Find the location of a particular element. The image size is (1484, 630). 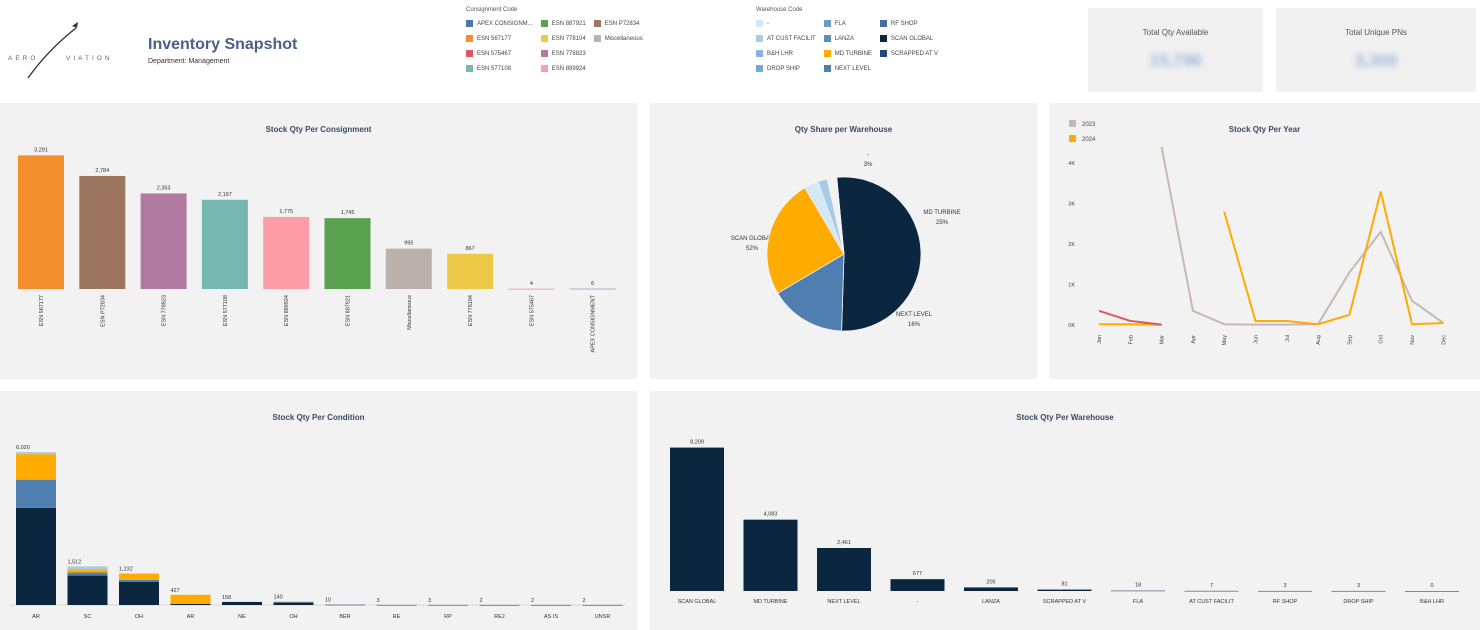

consignment-legend-item: ESN 567177 is located at coordinates (499, 38).